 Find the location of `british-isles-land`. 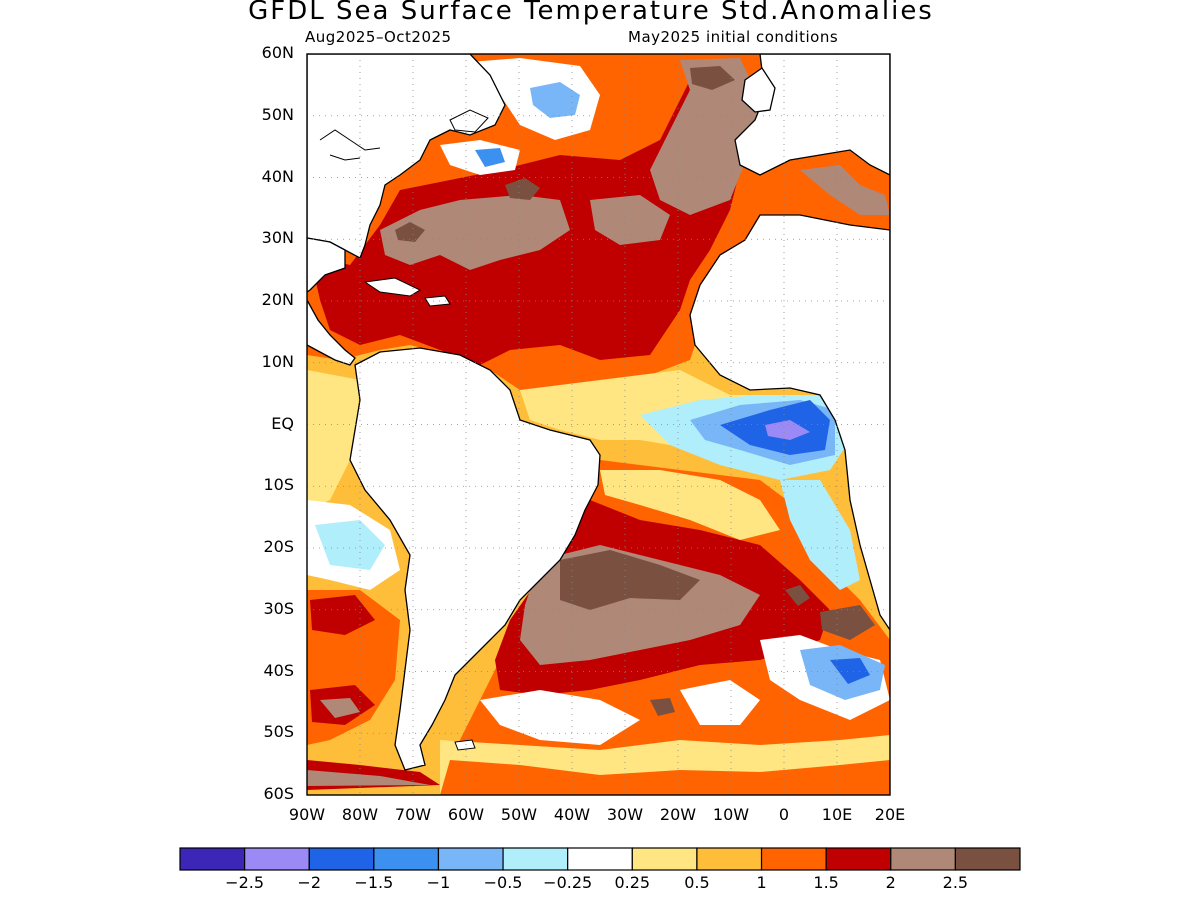

british-isles-land is located at coordinates (758, 90).